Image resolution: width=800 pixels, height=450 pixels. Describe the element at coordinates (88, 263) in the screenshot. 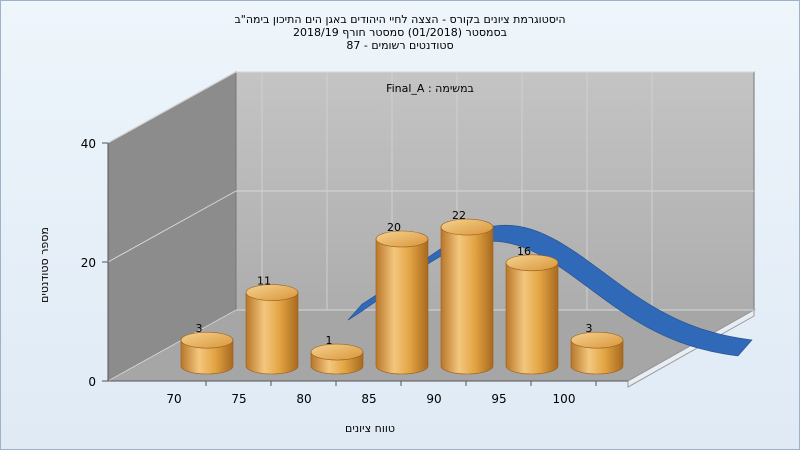

I see `y-tick-label: 20` at that location.